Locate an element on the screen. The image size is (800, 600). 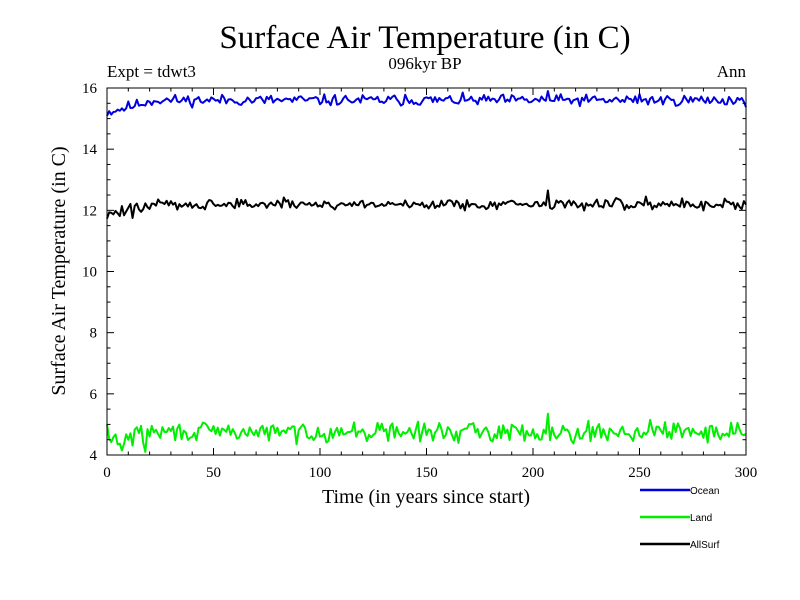
x-tick-label: 50 is located at coordinates (213, 473).